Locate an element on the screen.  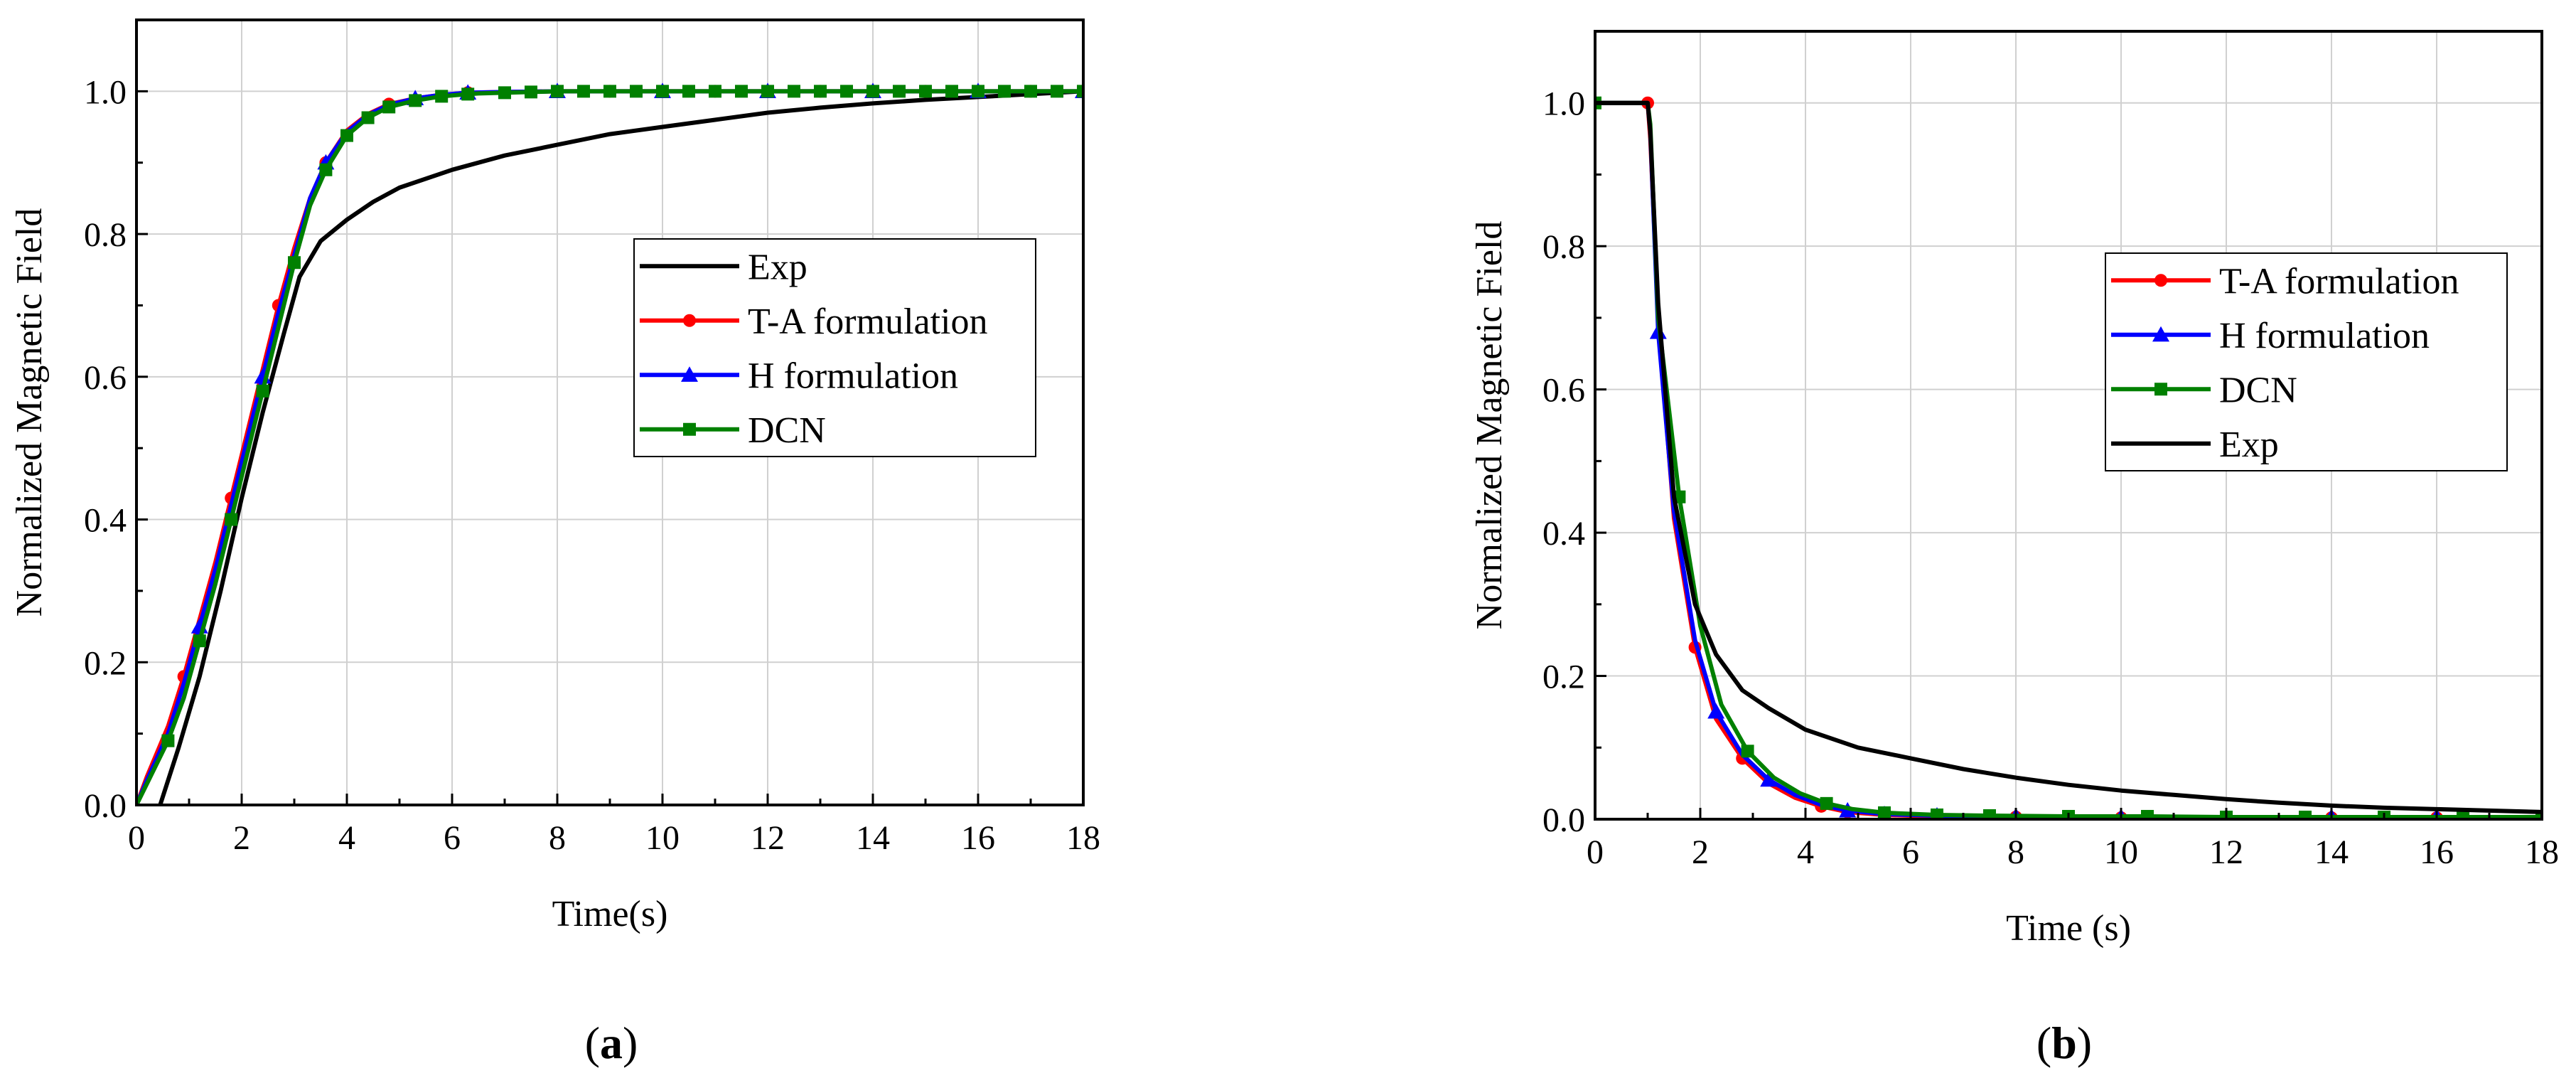
y-axis-label: Normalized Magnetic Field is located at coordinates (1489, 425).